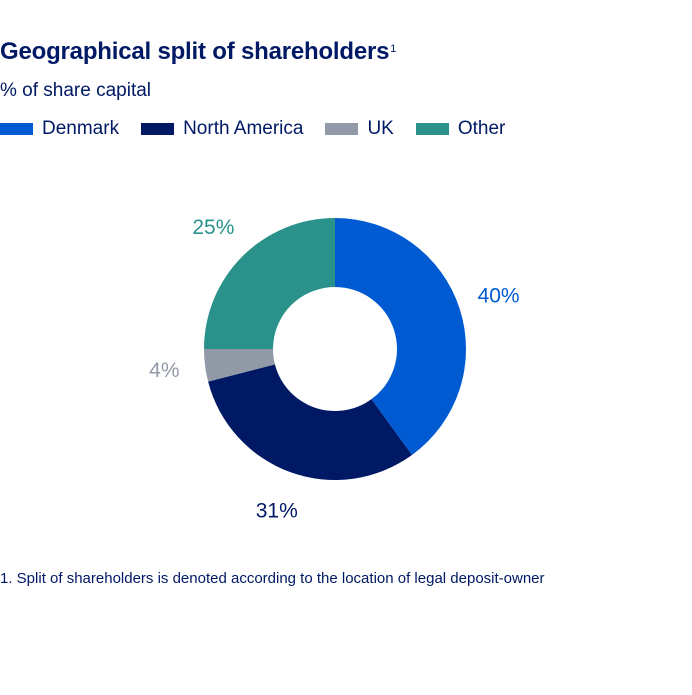 The width and height of the screenshot is (692, 695). Describe the element at coordinates (213, 227) in the screenshot. I see `data-label-other: 25%` at that location.